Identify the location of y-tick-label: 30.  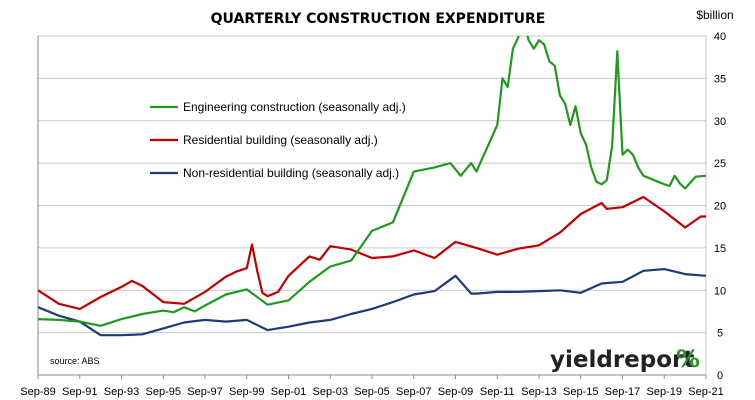
(720, 122).